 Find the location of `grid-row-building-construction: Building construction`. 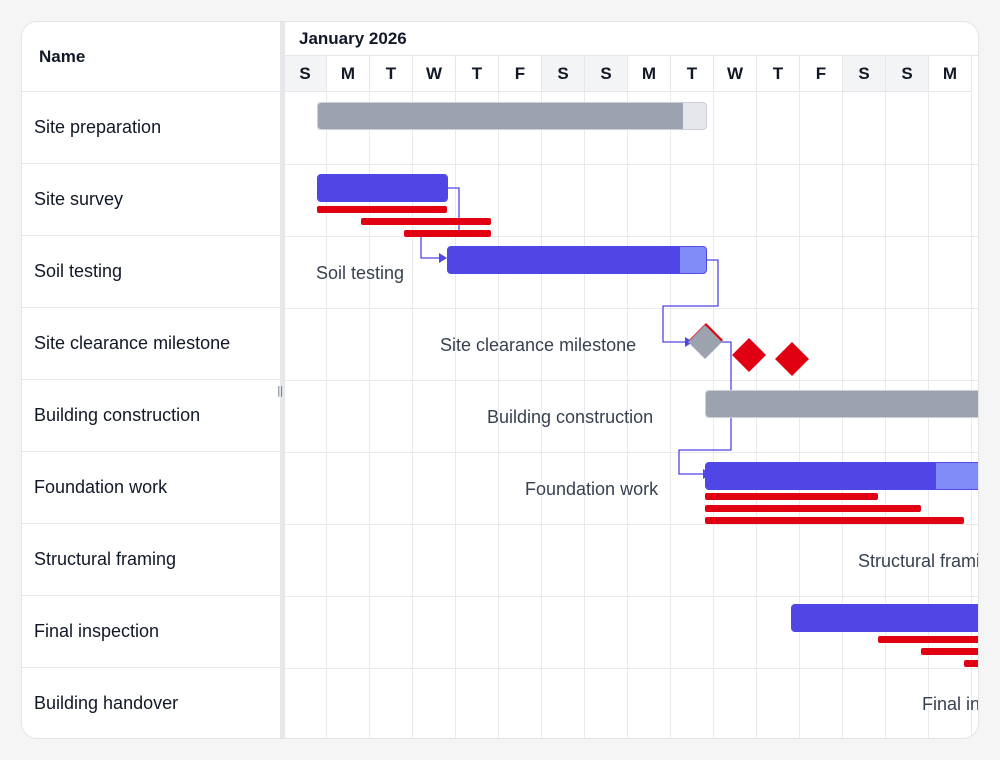

grid-row-building-construction: Building construction is located at coordinates (151, 416).